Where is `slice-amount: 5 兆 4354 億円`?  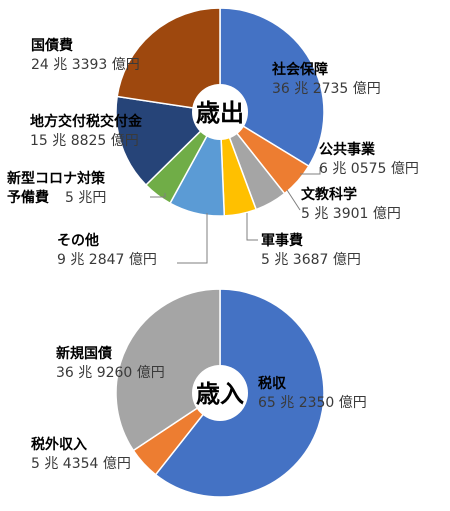
slice-amount: 5 兆 4354 億円 is located at coordinates (81, 464).